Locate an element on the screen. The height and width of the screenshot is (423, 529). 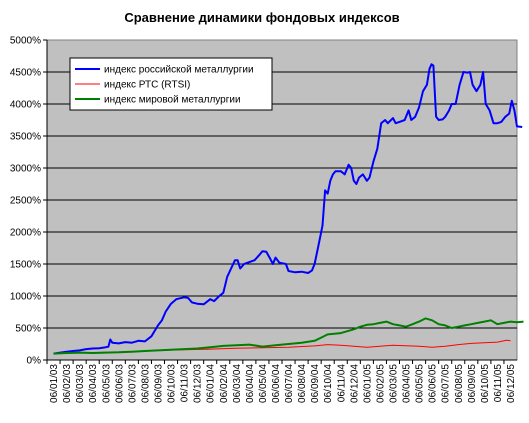
x-tick-label: 06/11/03 is located at coordinates (185, 383).